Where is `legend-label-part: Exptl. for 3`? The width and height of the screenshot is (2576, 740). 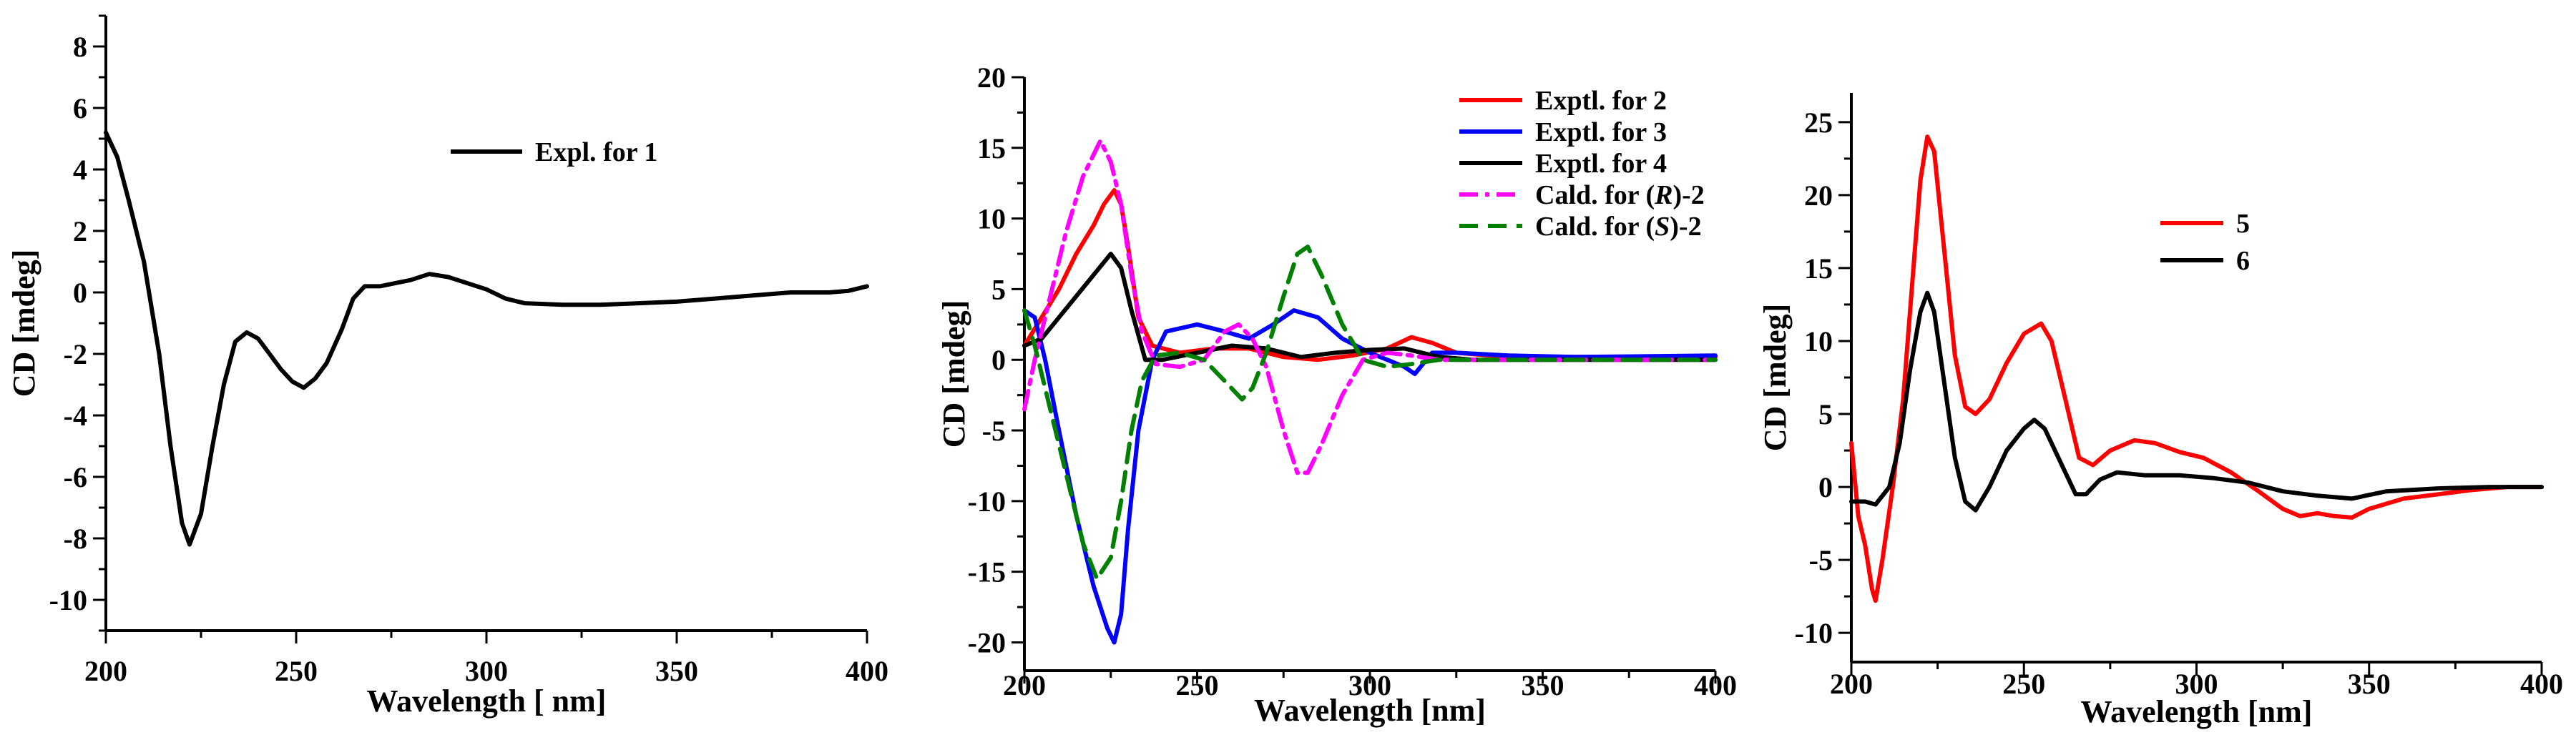
legend-label-part: Exptl. for 3 is located at coordinates (1601, 132).